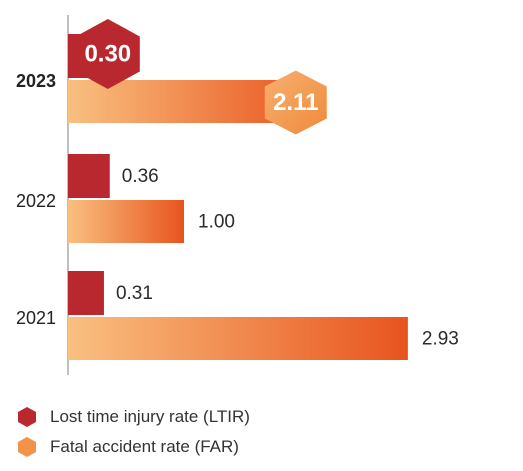 Image resolution: width=523 pixels, height=471 pixels. I want to click on legend-item-far: Fatal accident rate (FAR), so click(134, 447).